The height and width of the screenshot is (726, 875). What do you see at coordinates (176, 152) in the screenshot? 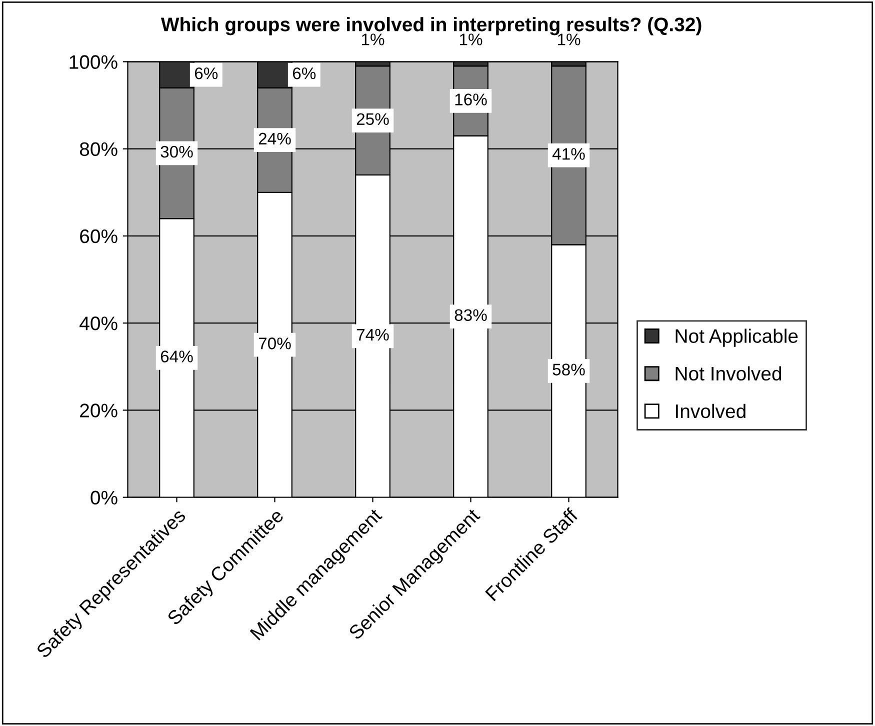
I see `data-label: 30%` at bounding box center [176, 152].